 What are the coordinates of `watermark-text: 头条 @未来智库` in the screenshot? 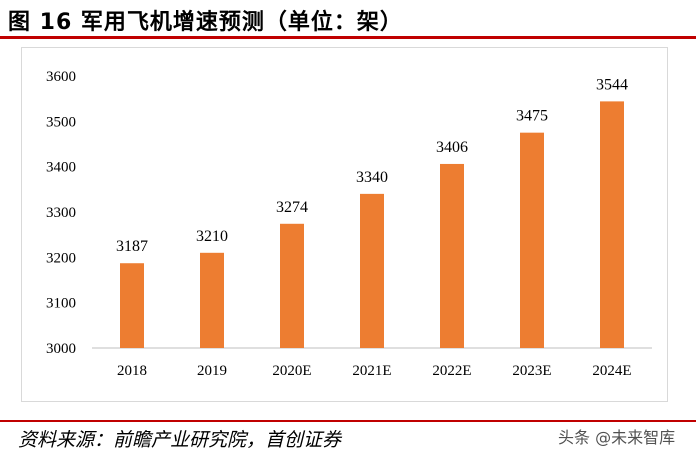 It's located at (617, 437).